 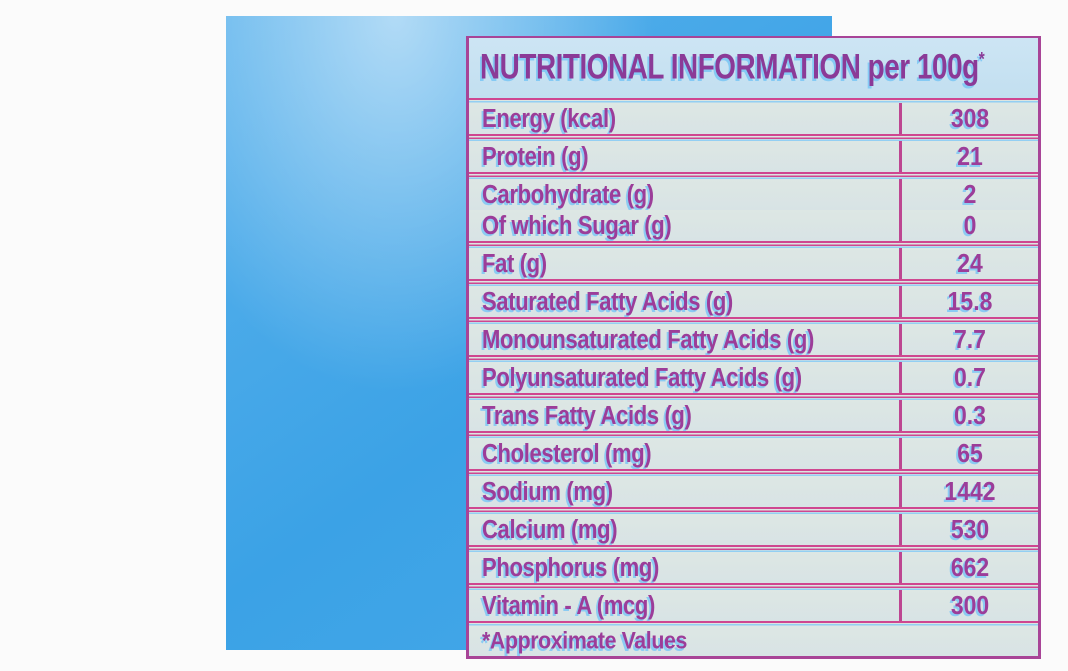 I want to click on nutrition-row: Phosphorus (mg) 662, so click(x=753, y=567).